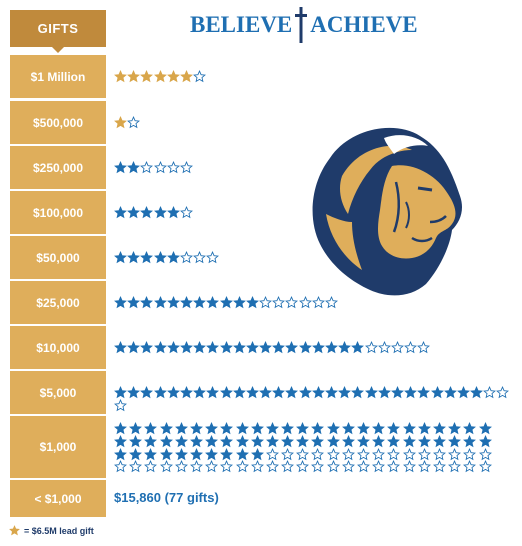 The width and height of the screenshot is (522, 546). Describe the element at coordinates (58, 302) in the screenshot. I see `tier-label: $25,000` at that location.